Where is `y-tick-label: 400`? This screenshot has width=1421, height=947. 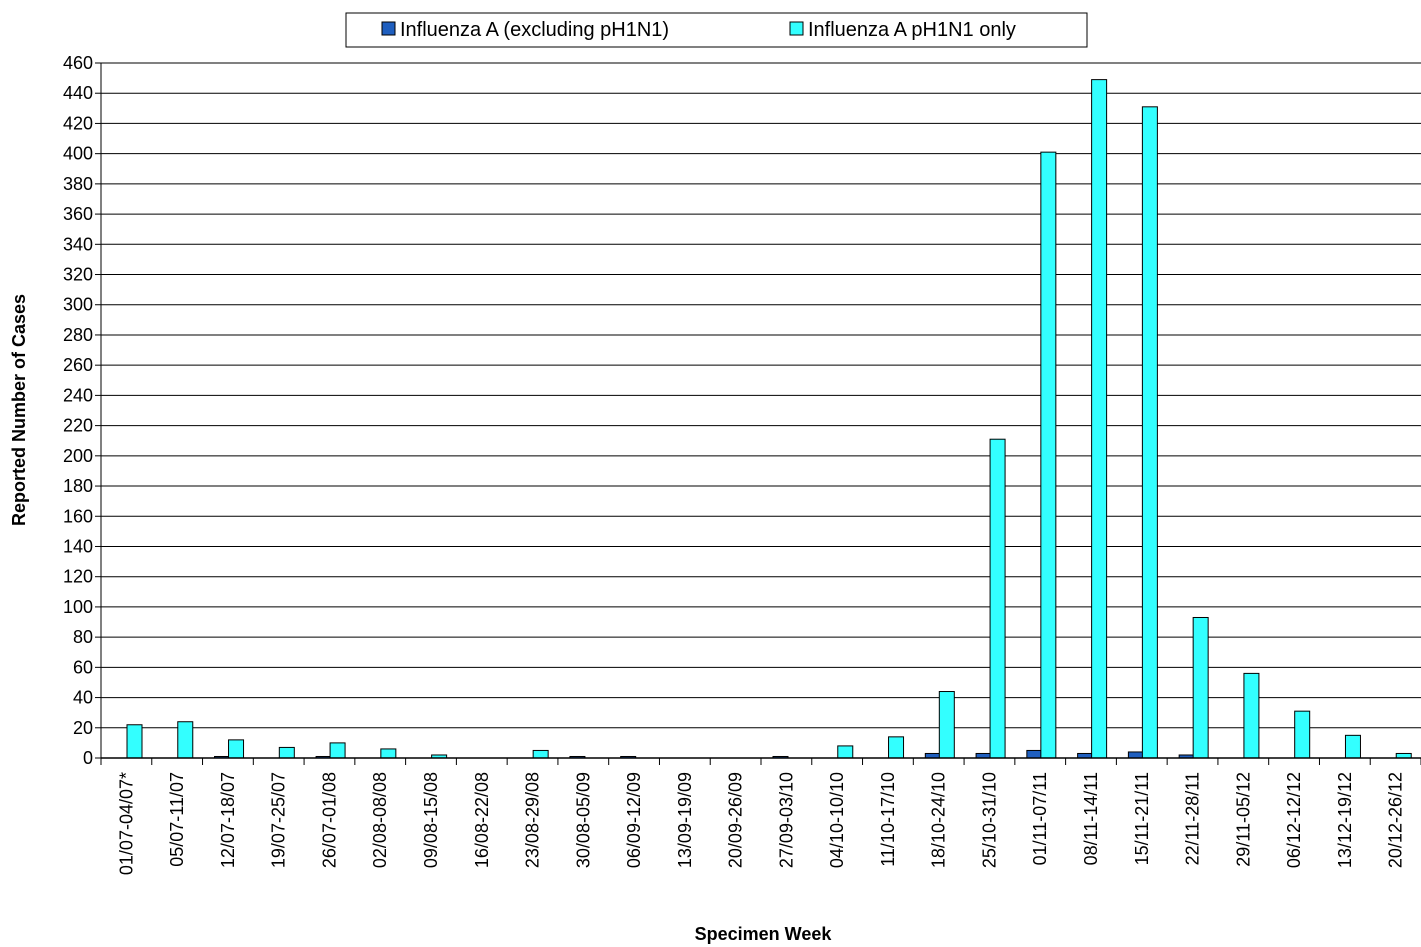 y-tick-label: 400 is located at coordinates (78, 154).